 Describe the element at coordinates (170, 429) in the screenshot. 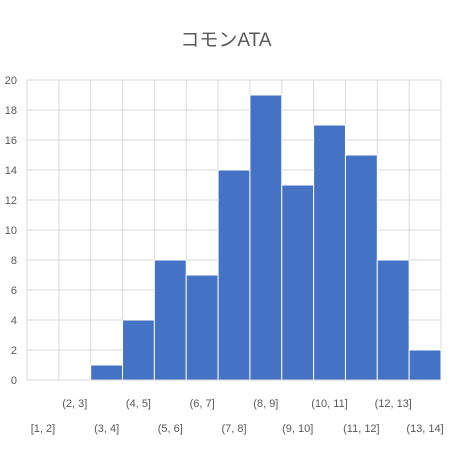

I see `x-tick-label: (5, 6]` at that location.